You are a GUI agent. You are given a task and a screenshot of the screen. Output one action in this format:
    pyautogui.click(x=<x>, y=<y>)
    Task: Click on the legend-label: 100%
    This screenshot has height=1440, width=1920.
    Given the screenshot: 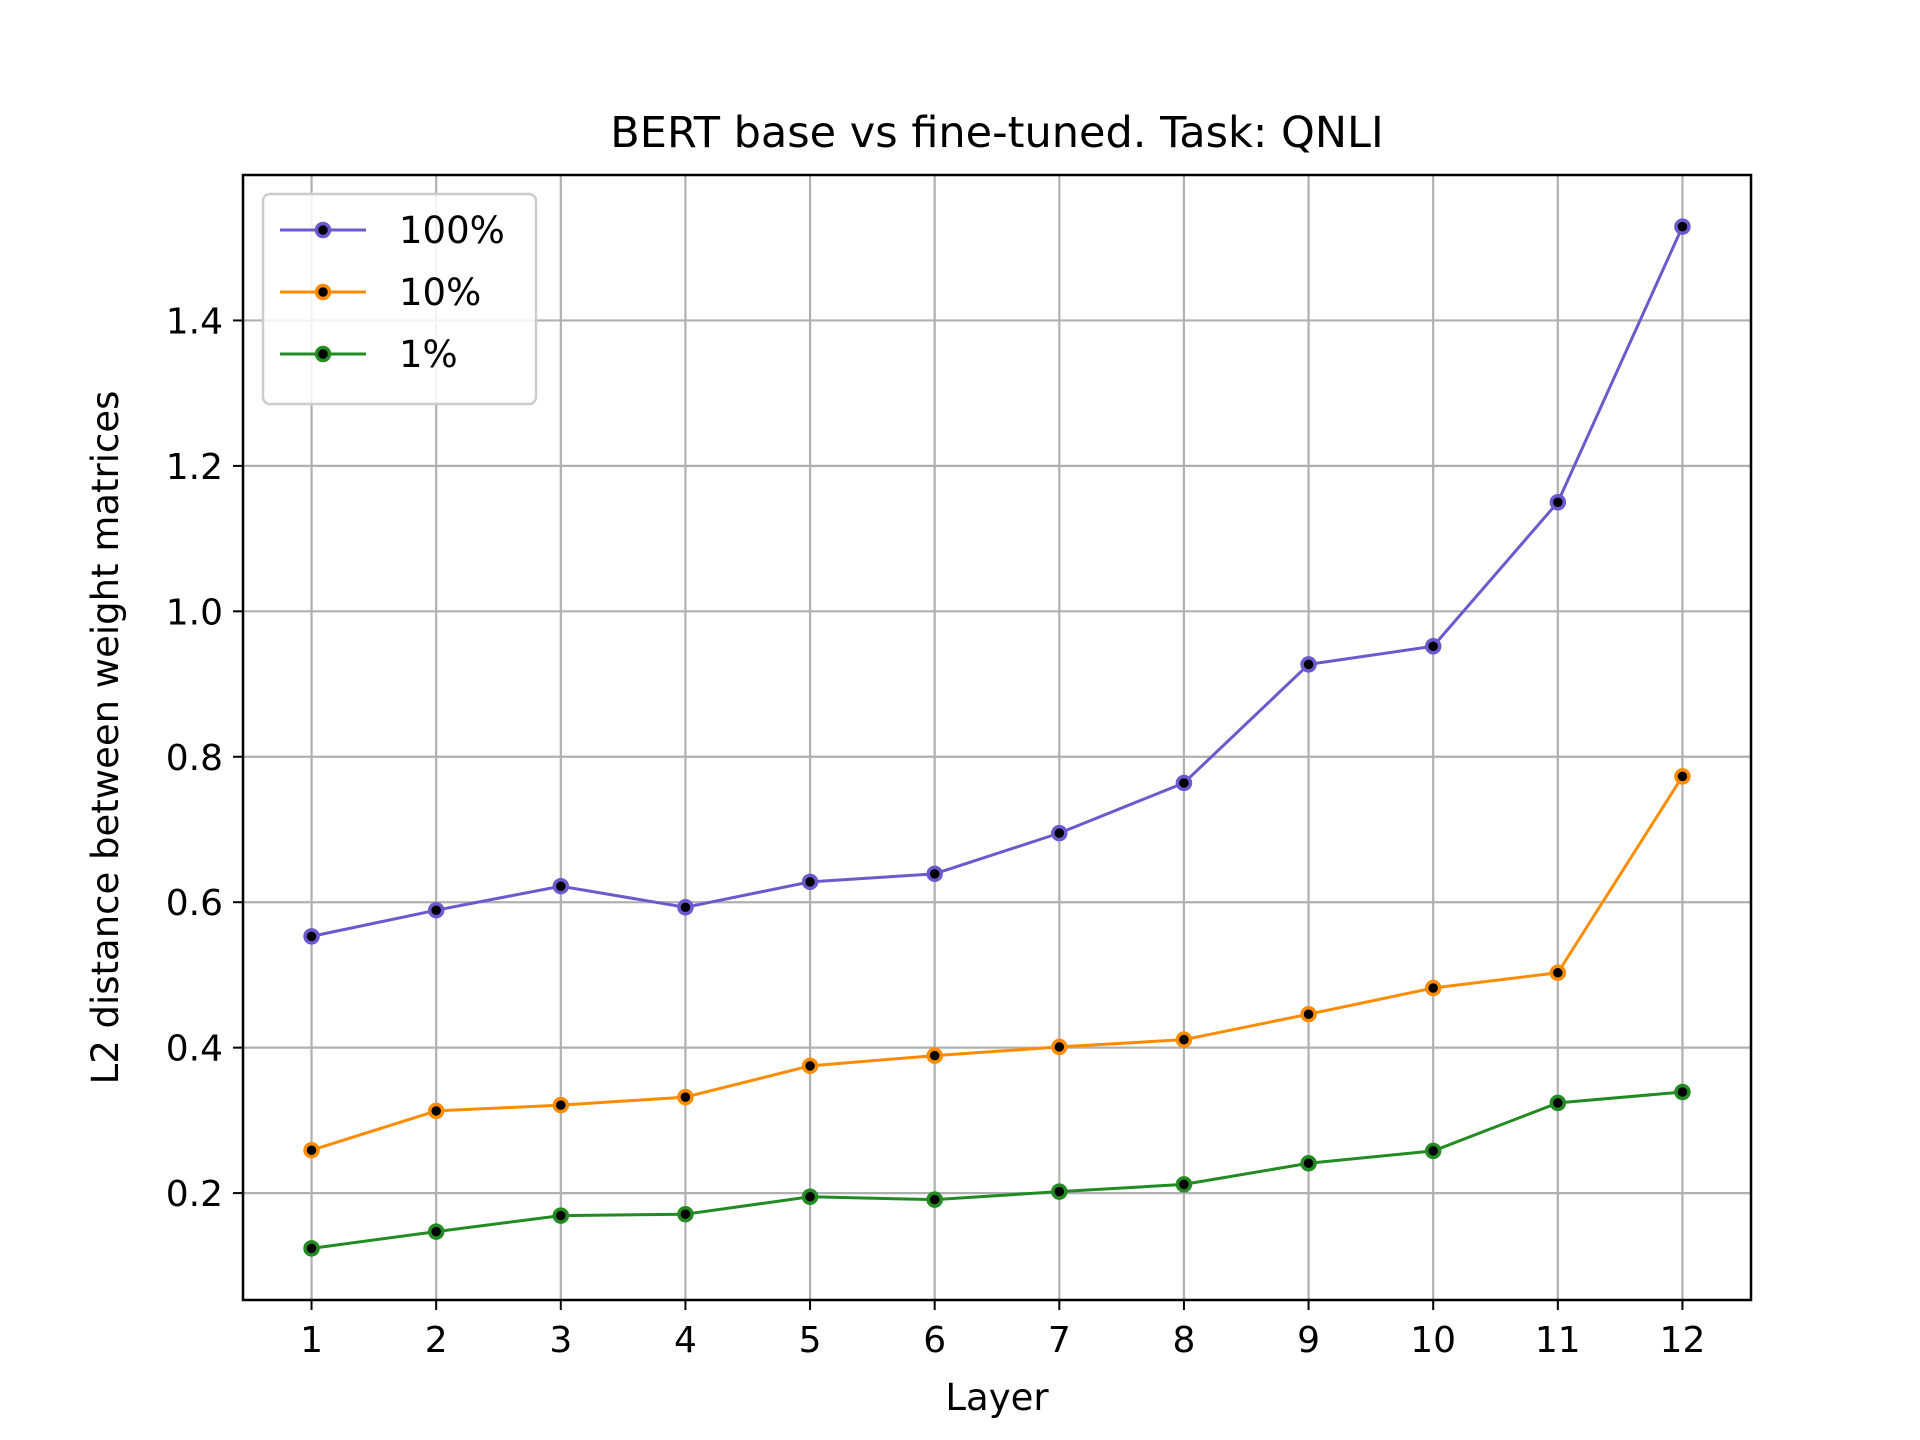 What is the action you would take?
    pyautogui.click(x=452, y=230)
    